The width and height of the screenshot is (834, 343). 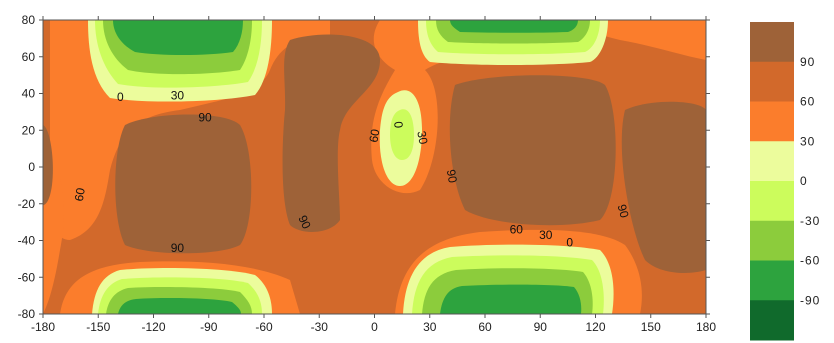 I want to click on y-tick-label: 40, so click(x=29, y=94).